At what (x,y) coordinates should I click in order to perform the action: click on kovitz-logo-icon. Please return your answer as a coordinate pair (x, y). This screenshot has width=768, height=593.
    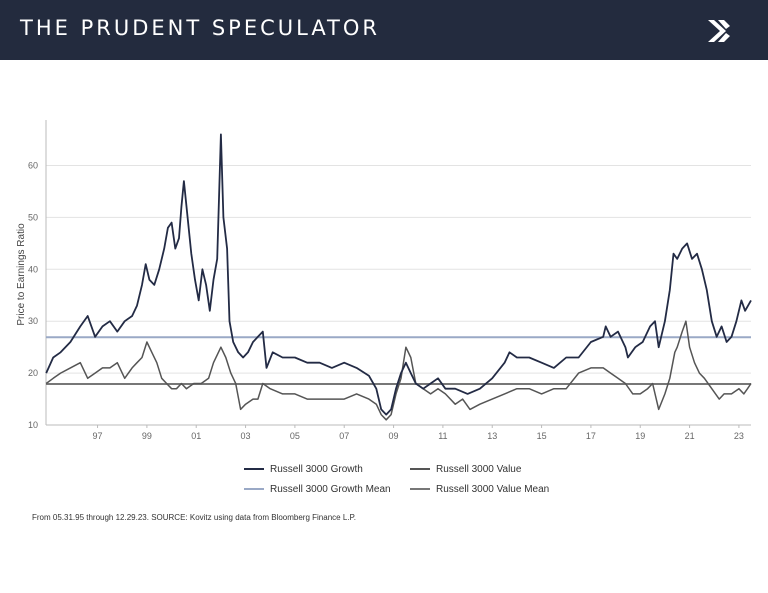
    Looking at the image, I should click on (719, 31).